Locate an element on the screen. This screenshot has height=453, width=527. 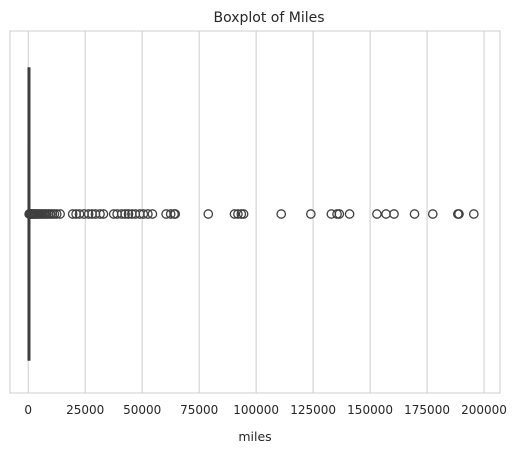
x-tick-label: 50000 is located at coordinates (142, 410).